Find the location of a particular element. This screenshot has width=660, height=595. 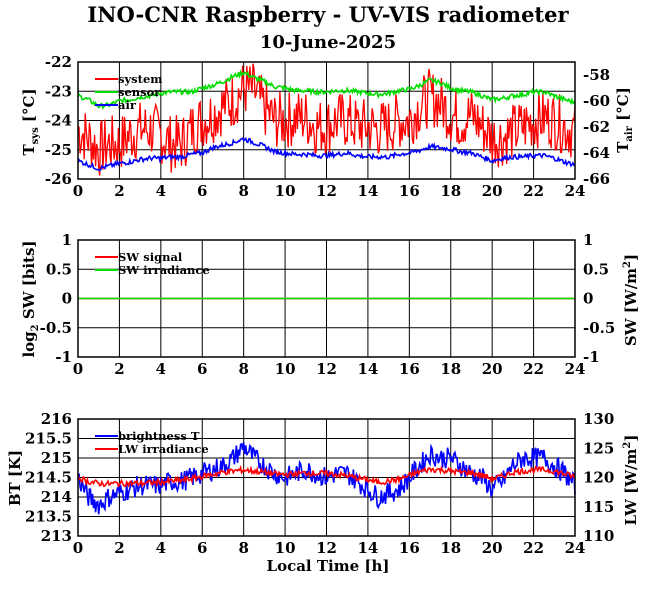

y-tick-label-left: -26 is located at coordinates (58, 179).